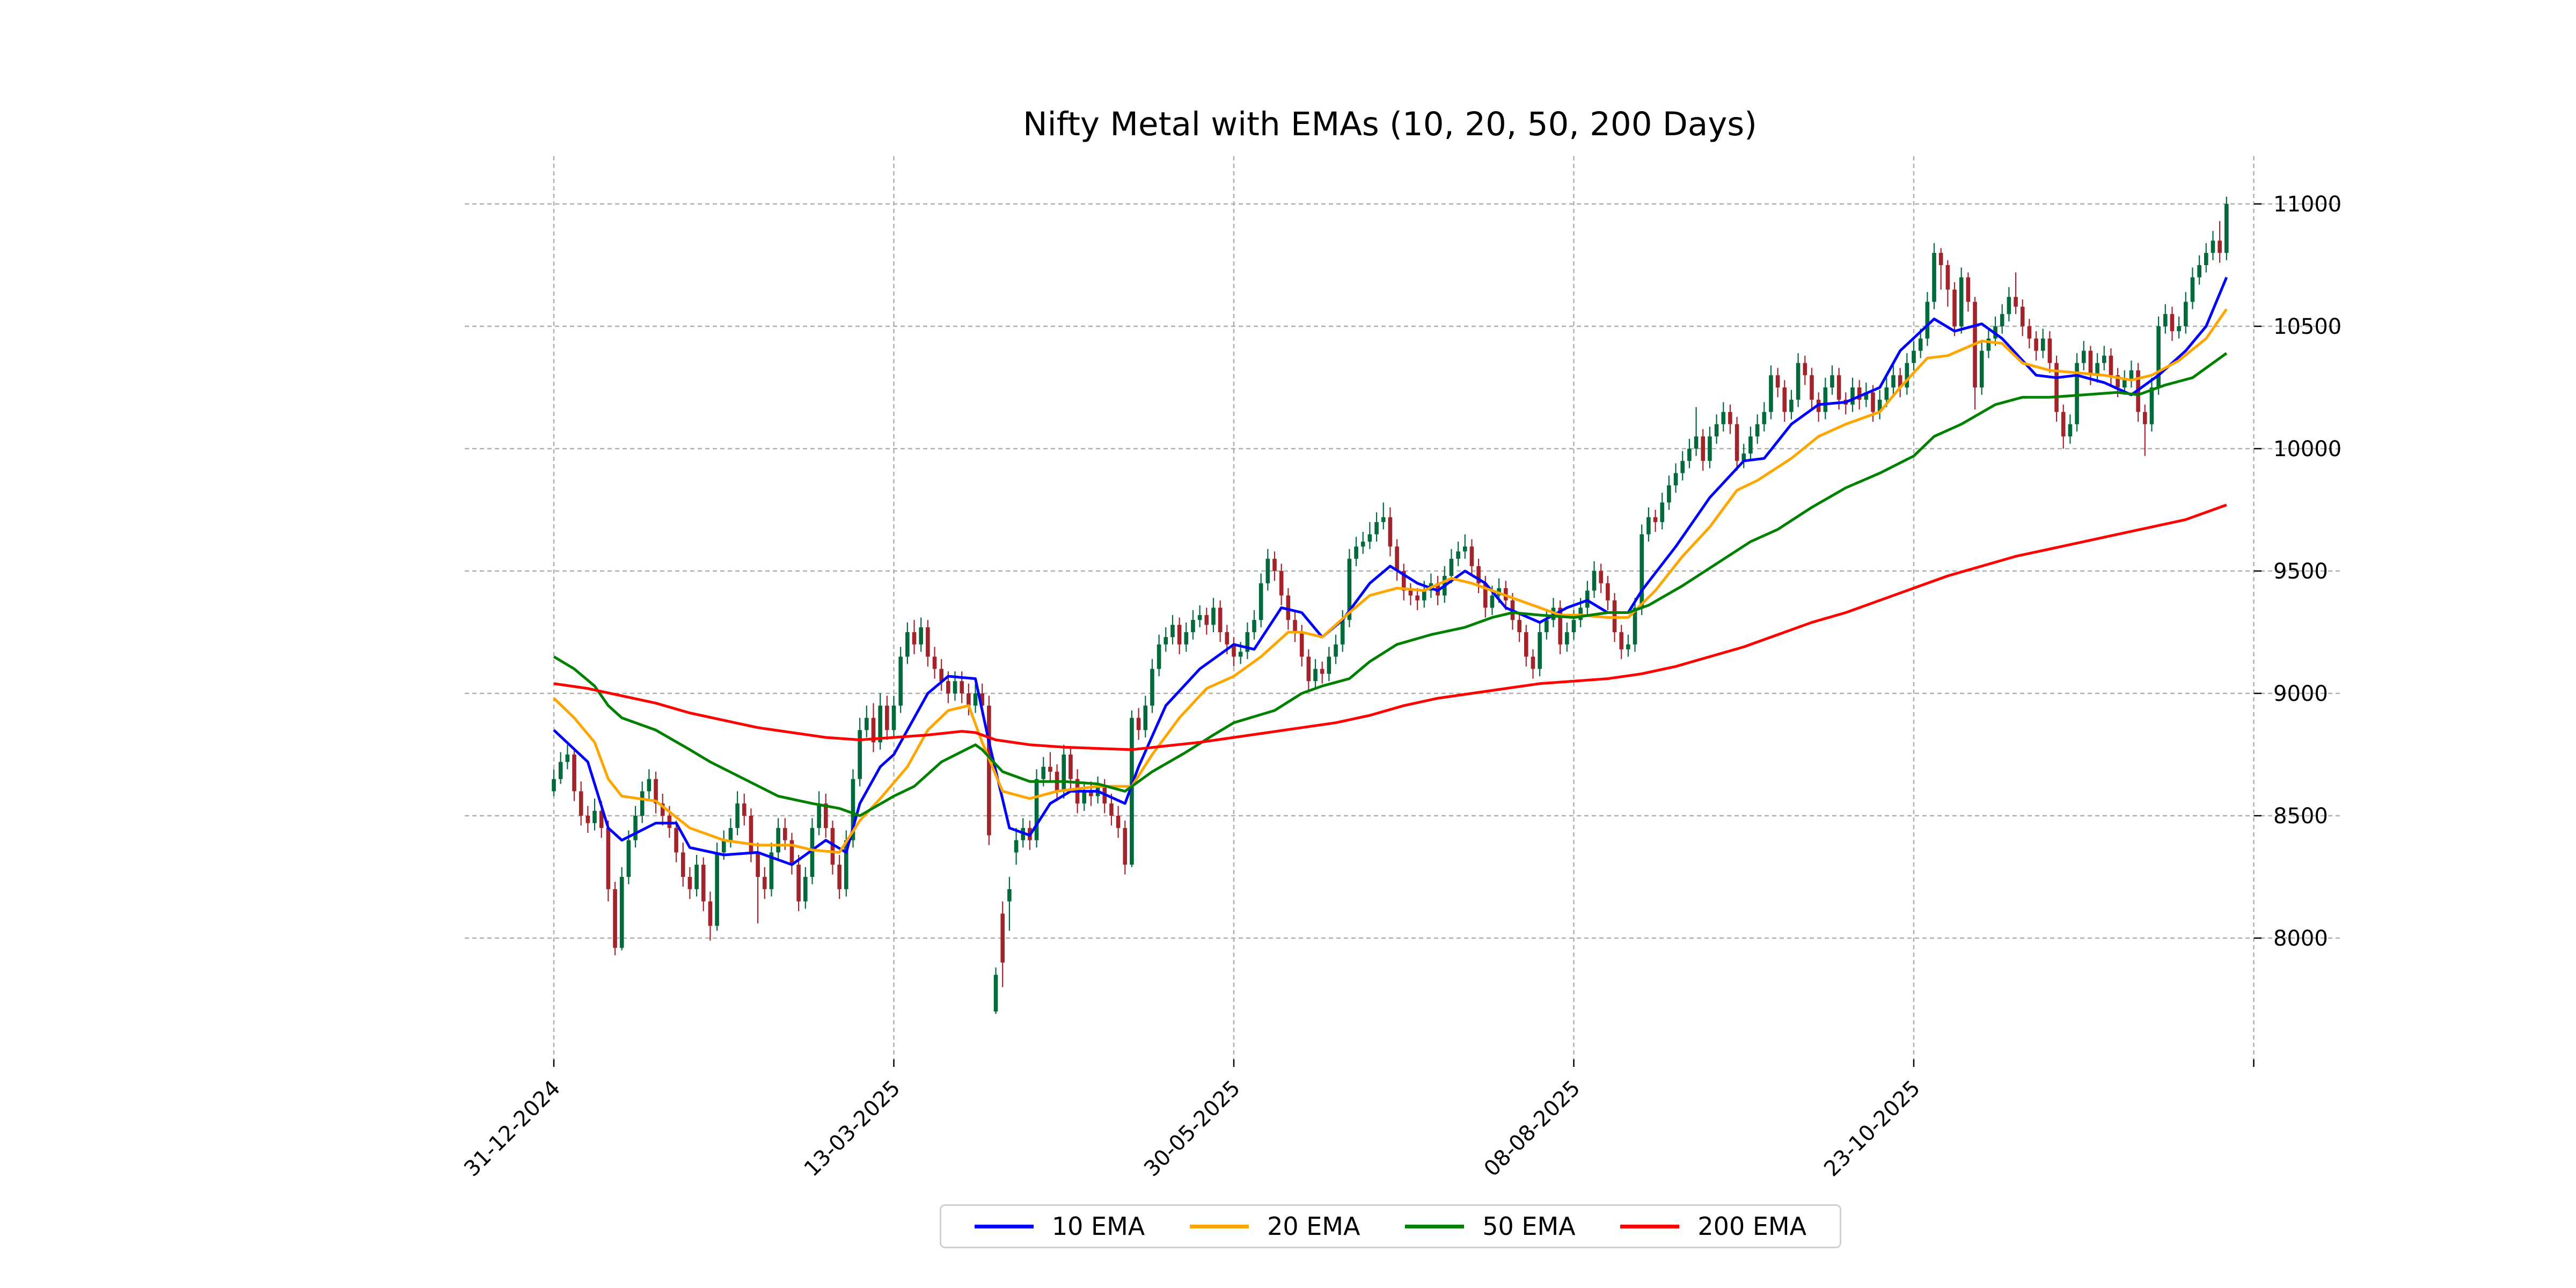  I want to click on legend-item-10-ema: 10 EMA, so click(1059, 1226).